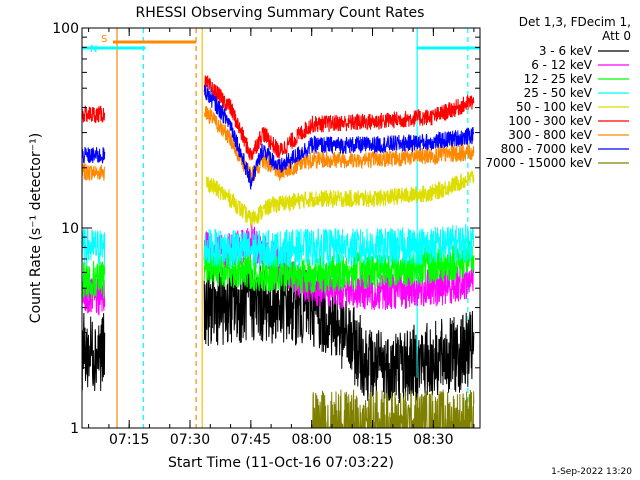 The image size is (640, 480). I want to click on legend-label: 100 - 300 keV, so click(550, 121).